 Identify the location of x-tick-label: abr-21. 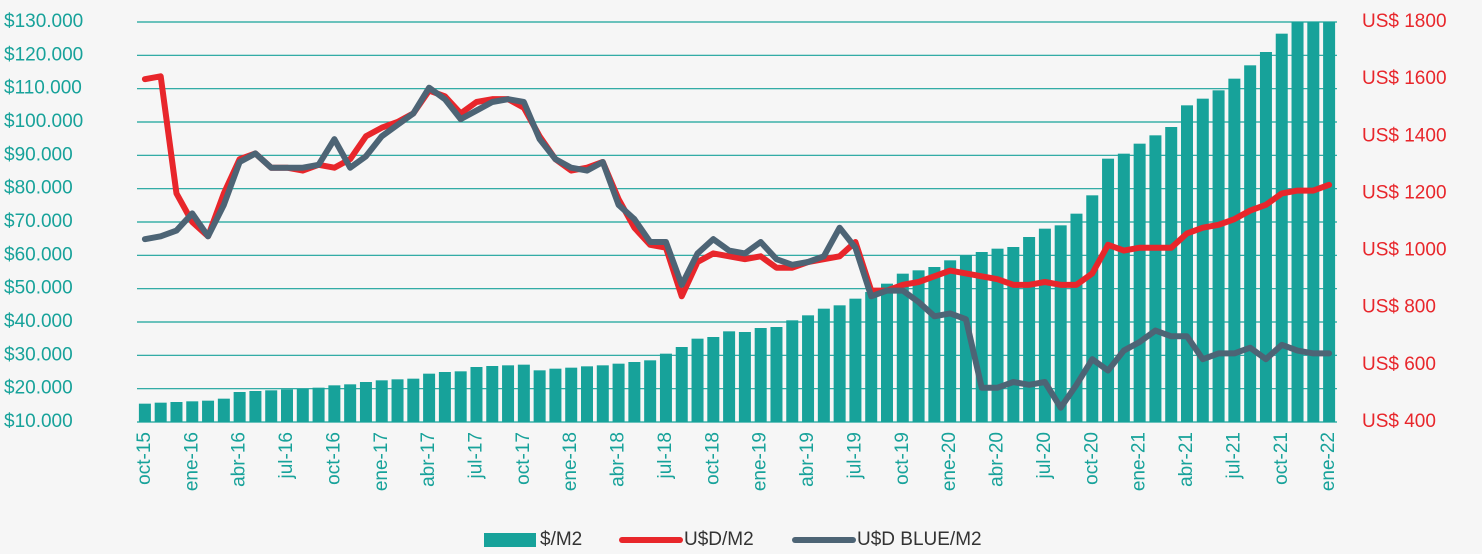
(1186, 459).